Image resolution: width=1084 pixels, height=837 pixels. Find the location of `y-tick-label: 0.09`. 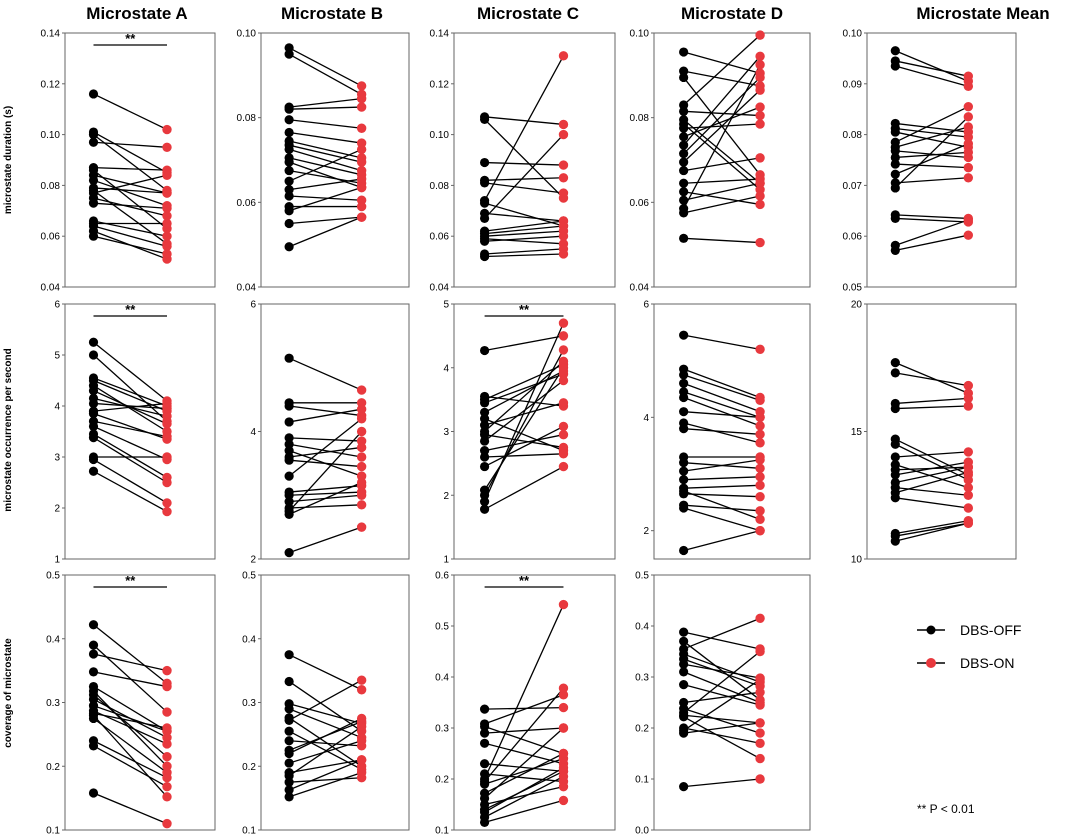

y-tick-label: 0.09 is located at coordinates (853, 84).